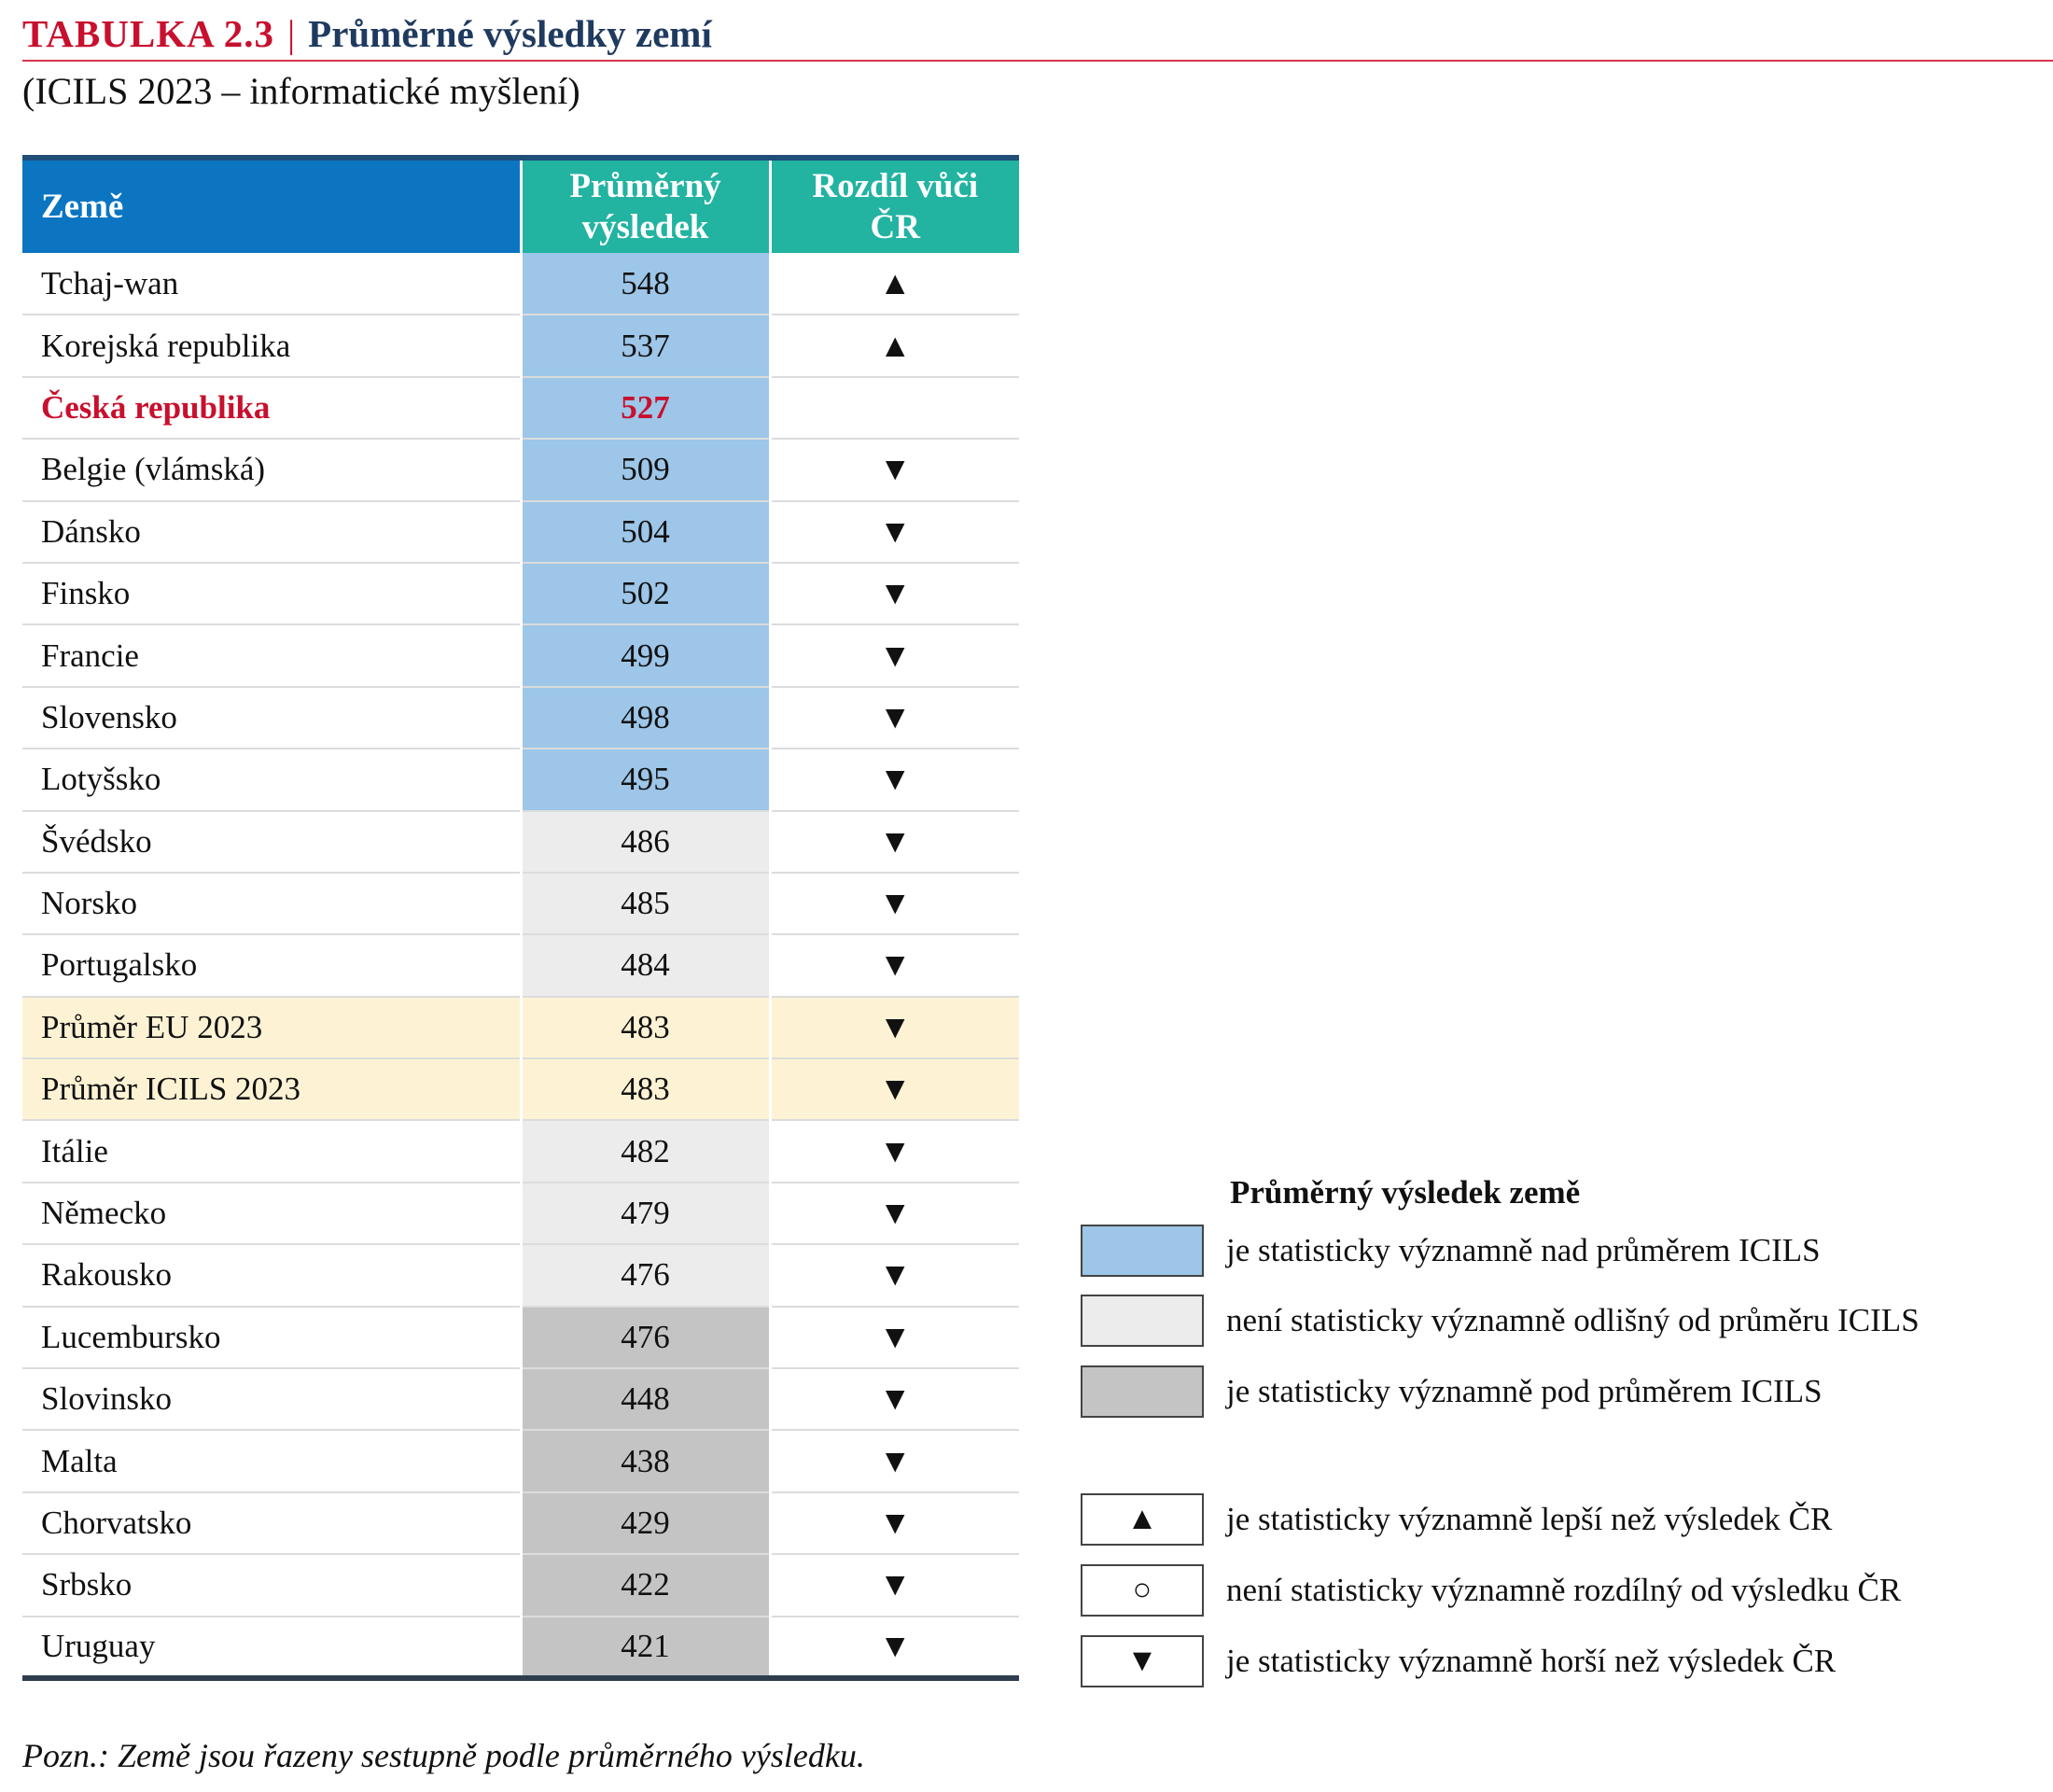  What do you see at coordinates (271, 1151) in the screenshot?
I see `country-name: Itálie` at bounding box center [271, 1151].